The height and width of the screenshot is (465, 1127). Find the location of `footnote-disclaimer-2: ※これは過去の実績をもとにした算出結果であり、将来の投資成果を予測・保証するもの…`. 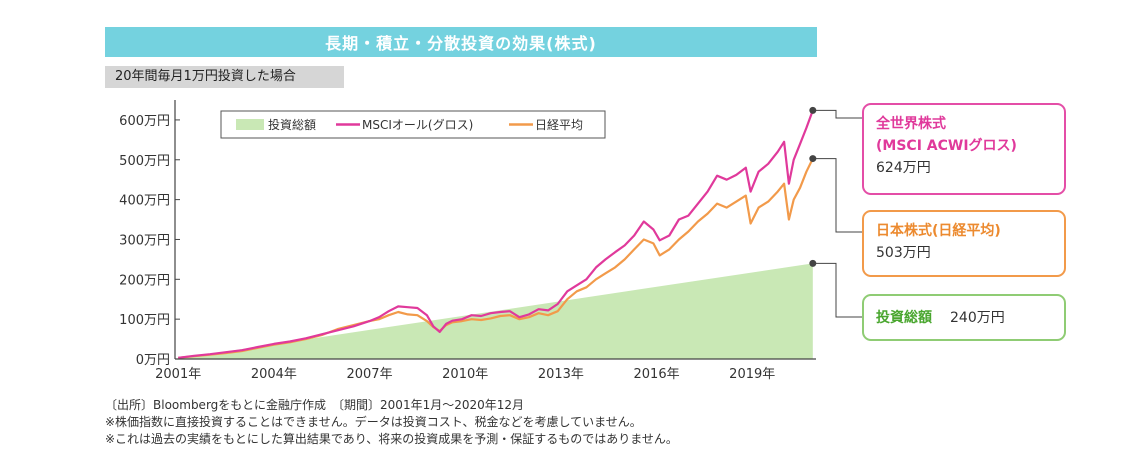

footnote-disclaimer-2: ※これは過去の実績をもとにした算出結果であり、将来の投資成果を予測・保証するもの… is located at coordinates (391, 439).